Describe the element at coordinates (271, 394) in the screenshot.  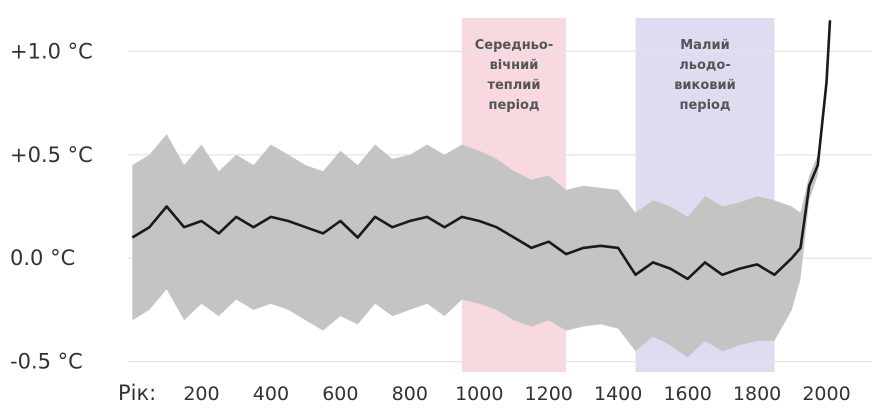
I see `x-tick-label: 400` at that location.